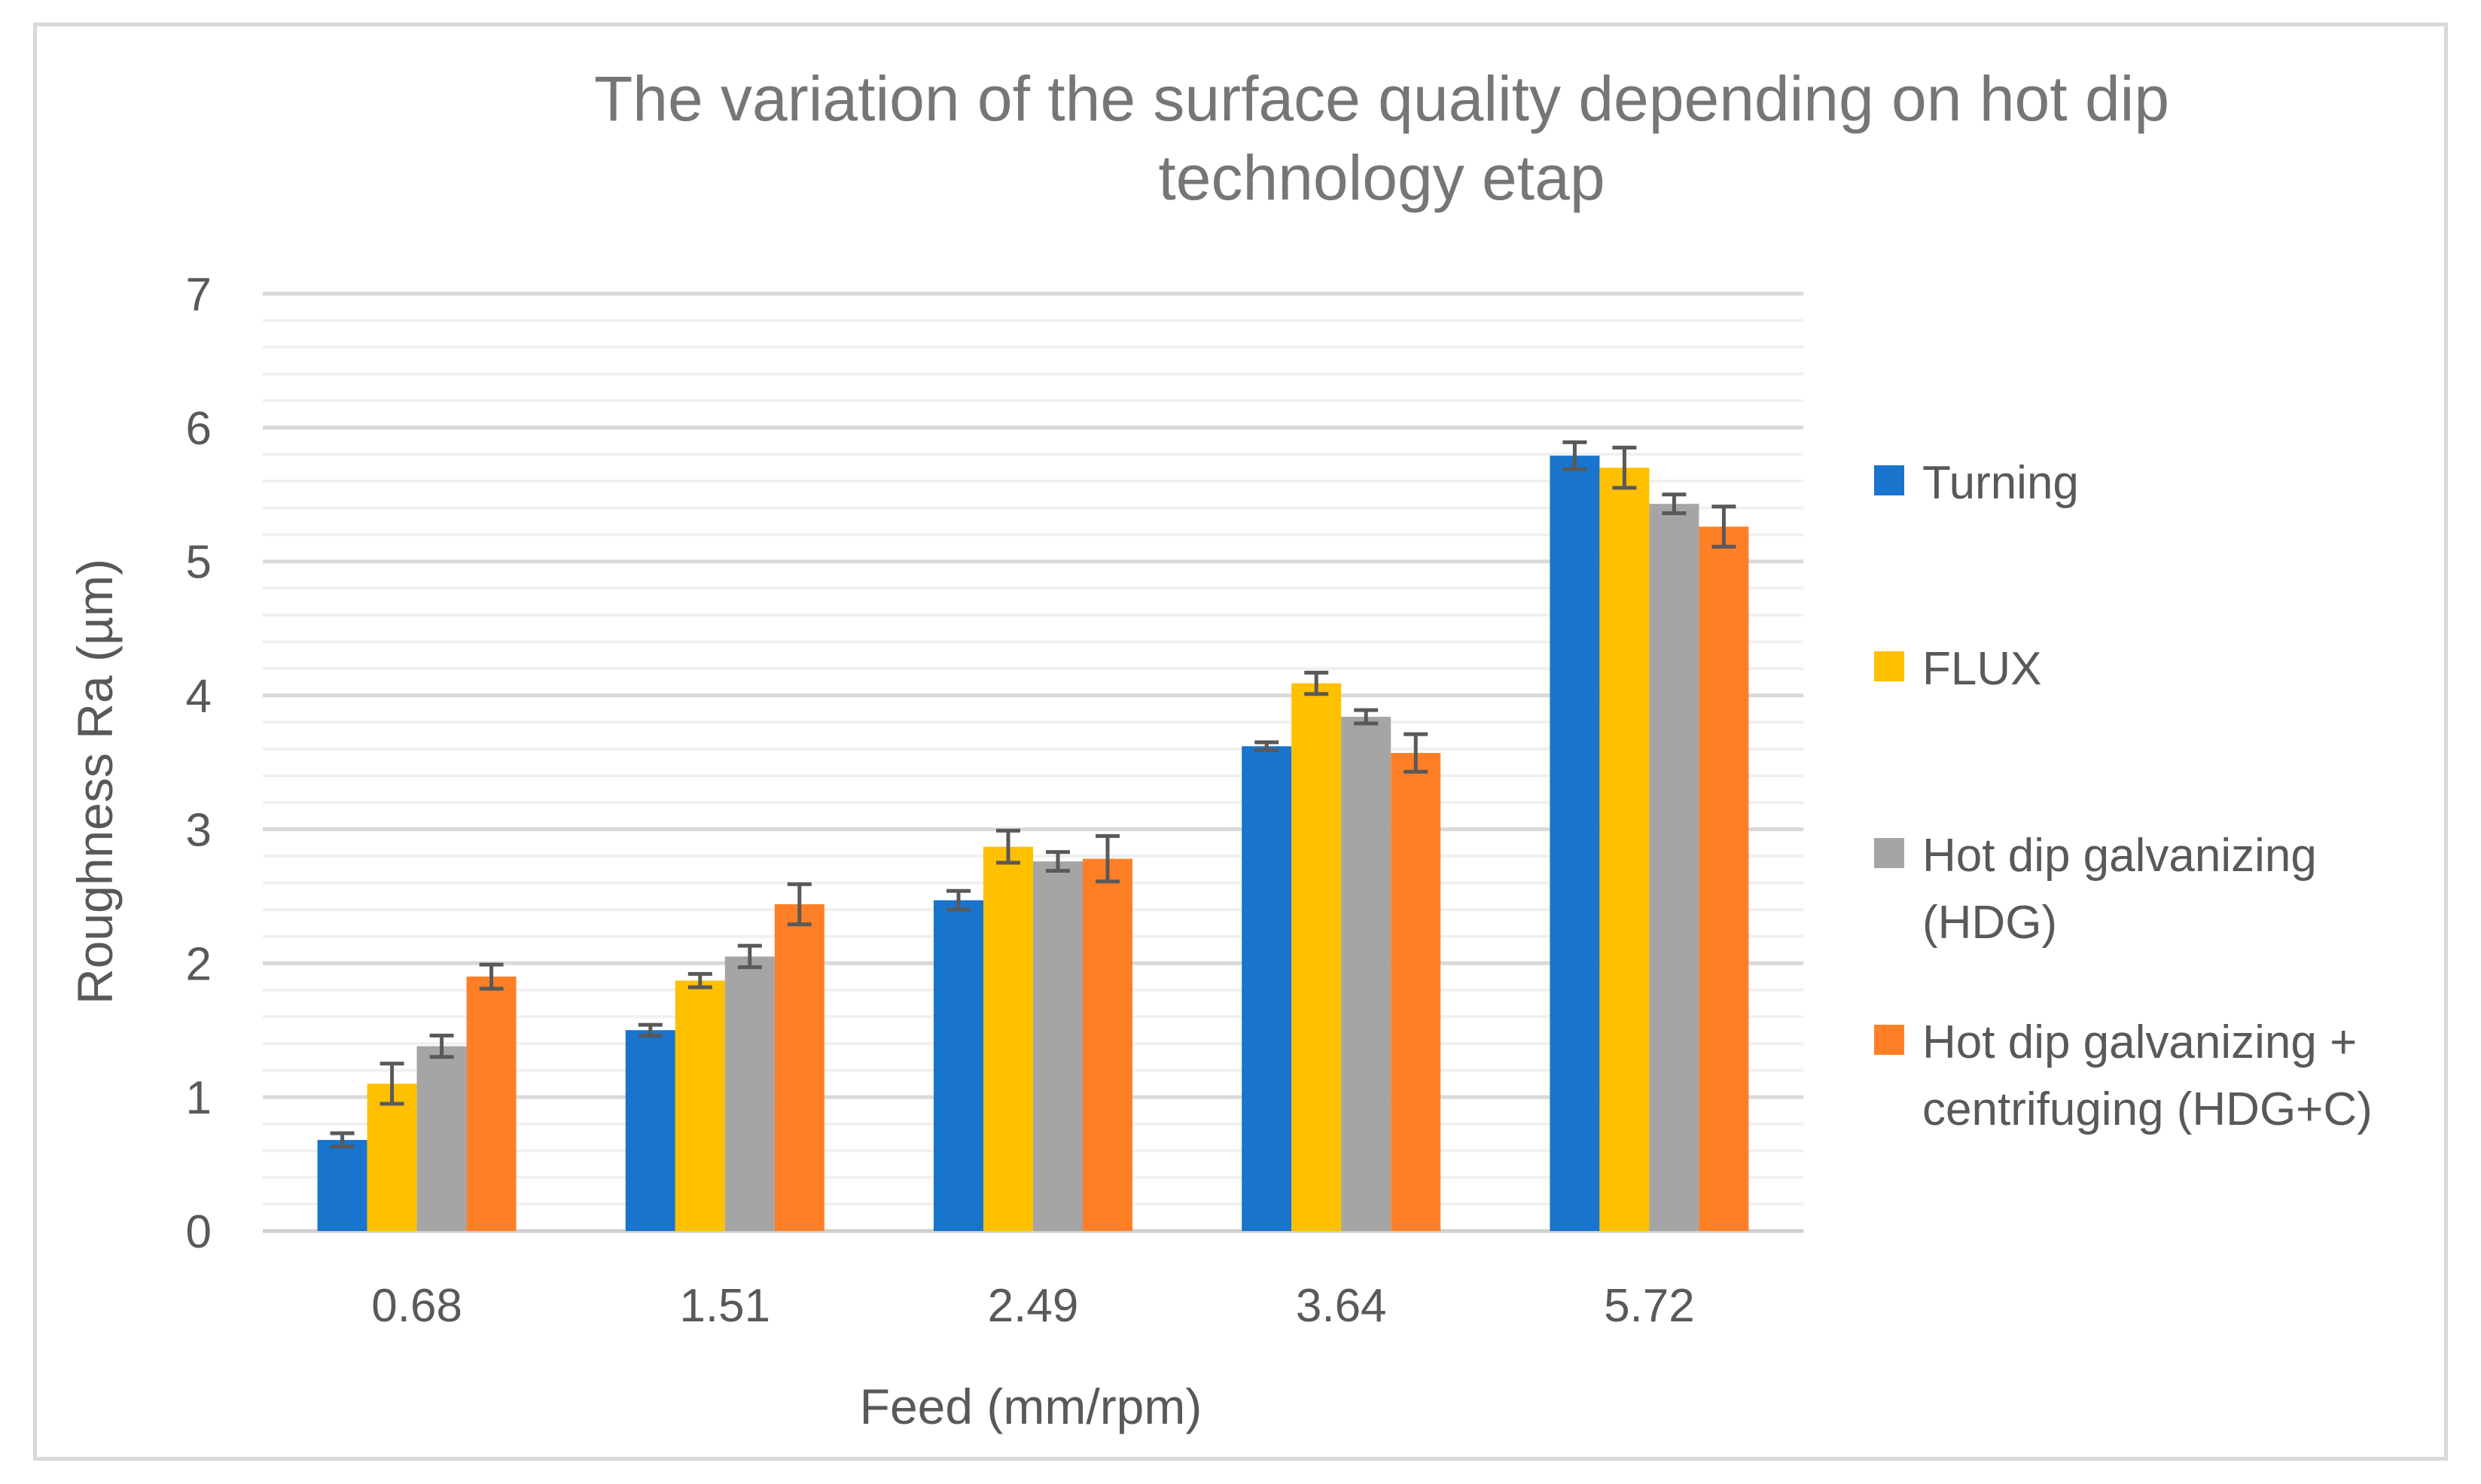 The width and height of the screenshot is (2481, 1484). Describe the element at coordinates (1889, 853) in the screenshot. I see `legend-swatch-hdg` at that location.